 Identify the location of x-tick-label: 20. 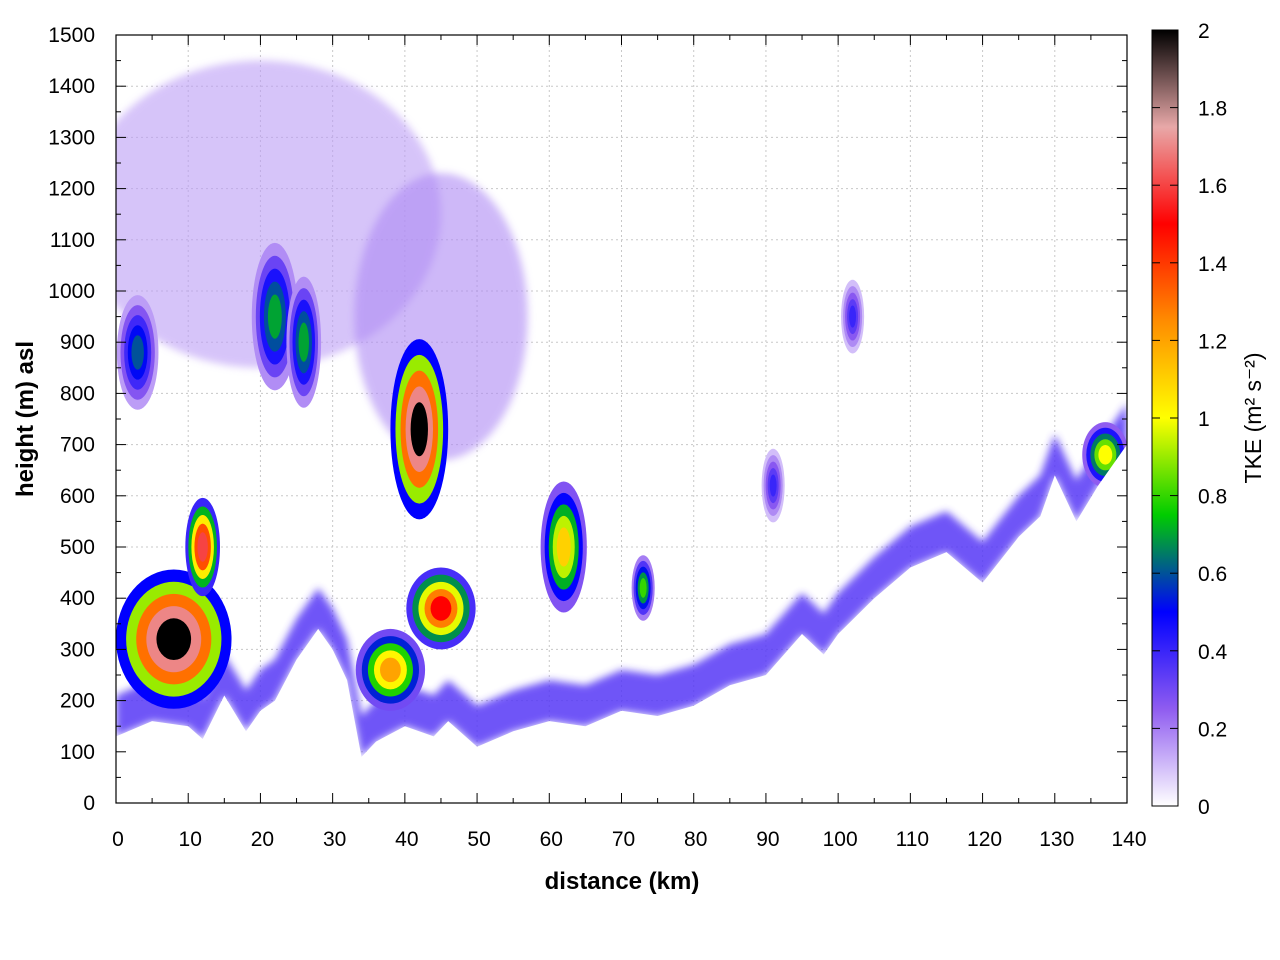
(262, 839).